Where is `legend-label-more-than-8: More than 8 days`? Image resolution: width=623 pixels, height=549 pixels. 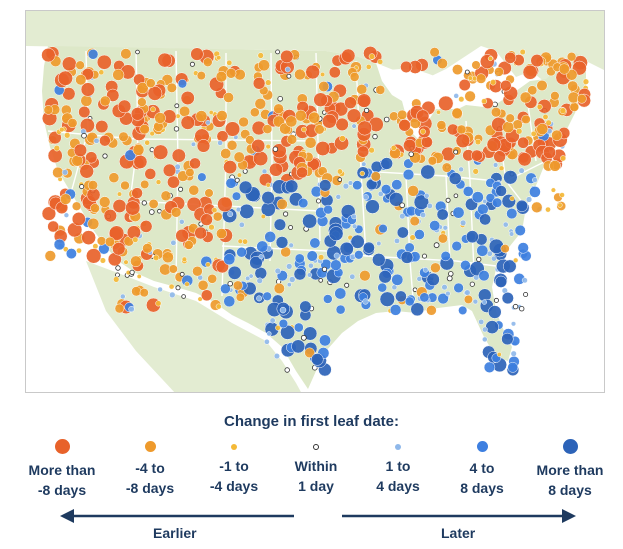 legend-label-more-than-8: More than 8 days is located at coordinates (570, 480).